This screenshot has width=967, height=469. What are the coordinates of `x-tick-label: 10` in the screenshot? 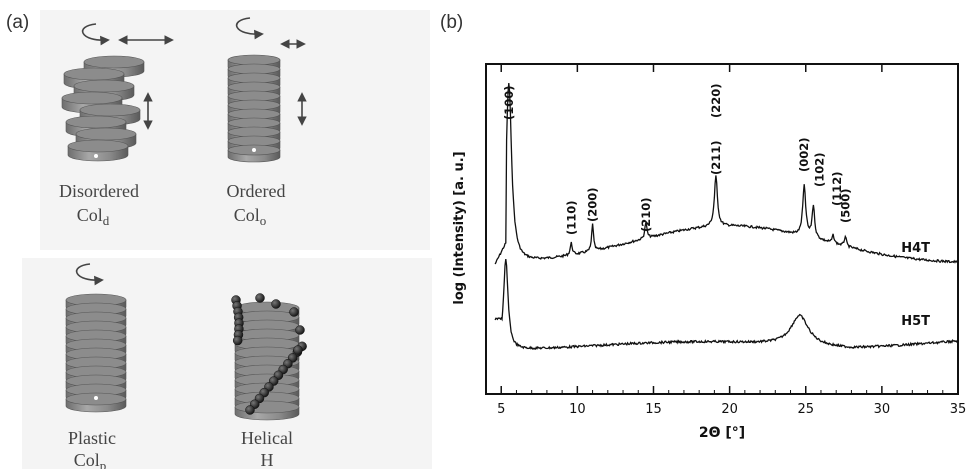 It's located at (577, 409).